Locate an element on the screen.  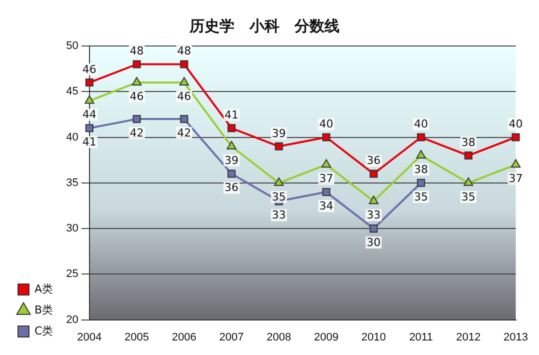
x-tick-label: 2008 is located at coordinates (279, 337).